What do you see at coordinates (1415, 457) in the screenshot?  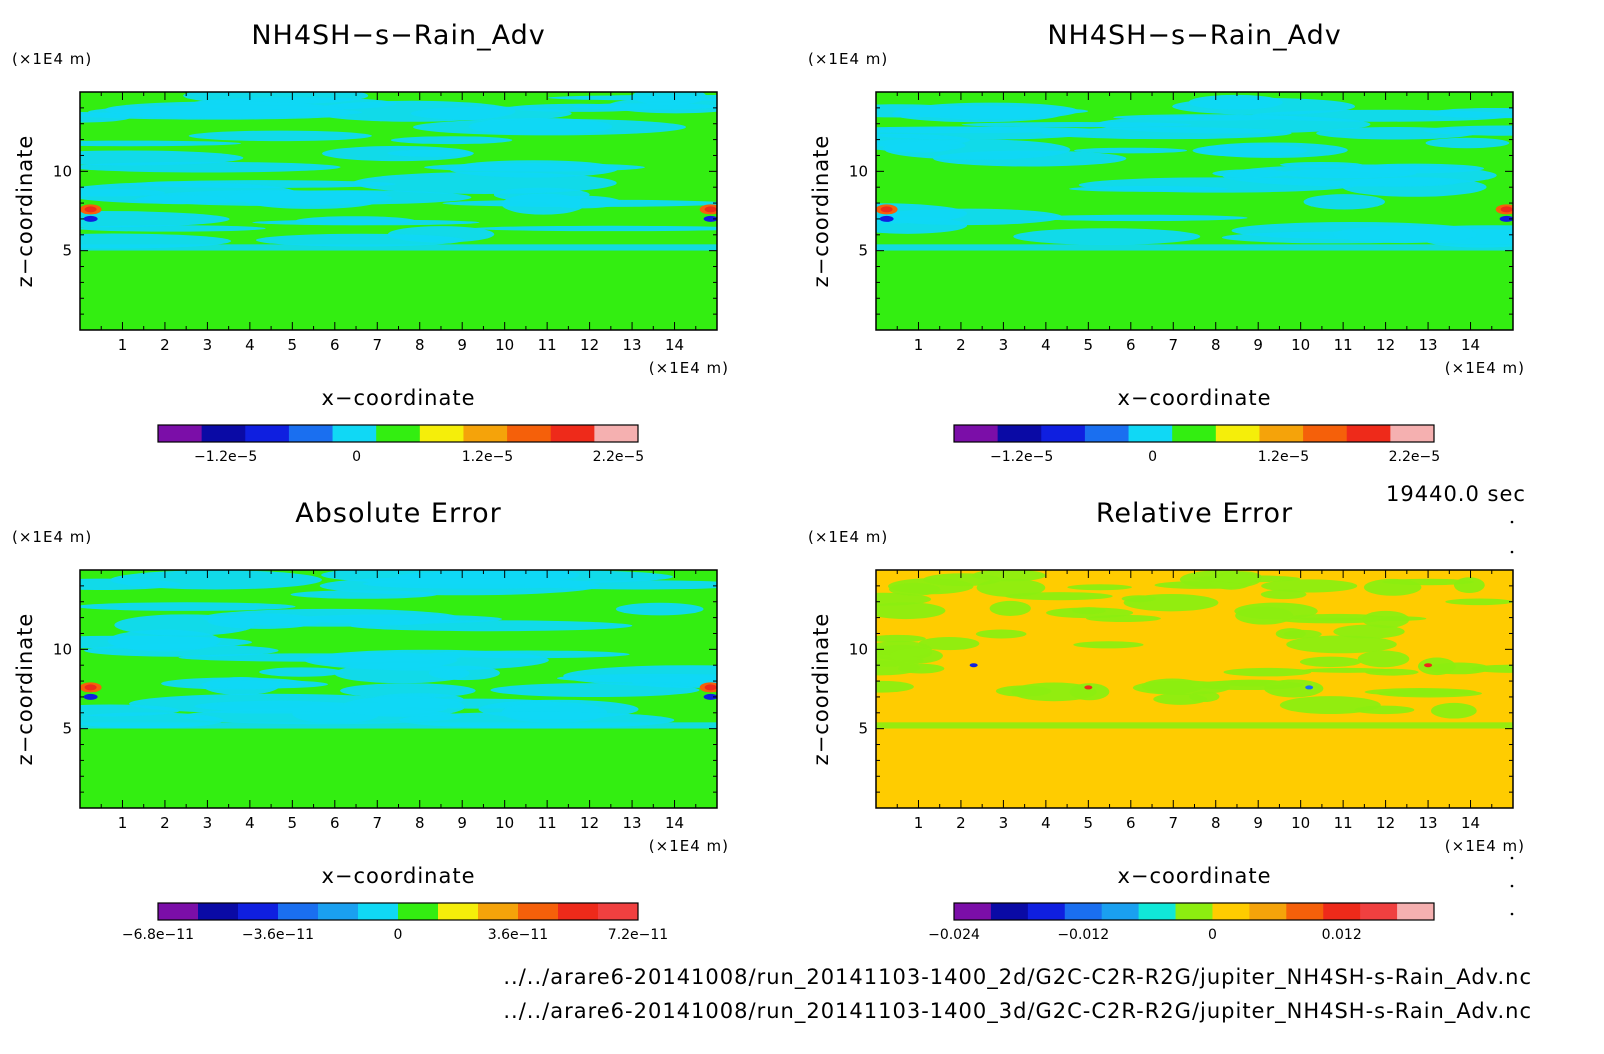 I see `colorbar-tick-label: 2.2e−5` at bounding box center [1415, 457].